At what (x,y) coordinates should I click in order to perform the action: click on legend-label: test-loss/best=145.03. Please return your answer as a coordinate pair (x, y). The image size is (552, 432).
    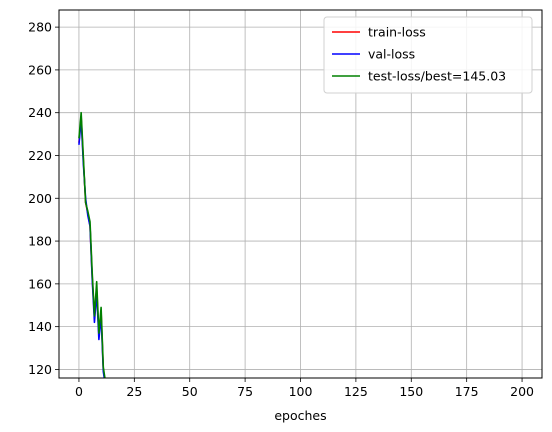
    Looking at the image, I should click on (437, 76).